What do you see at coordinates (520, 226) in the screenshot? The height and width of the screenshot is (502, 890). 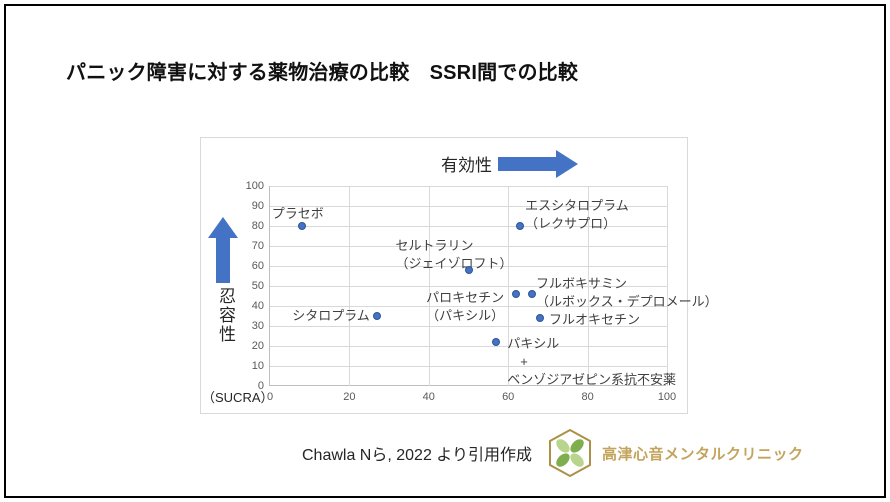 I see `data-point-escitalopram` at bounding box center [520, 226].